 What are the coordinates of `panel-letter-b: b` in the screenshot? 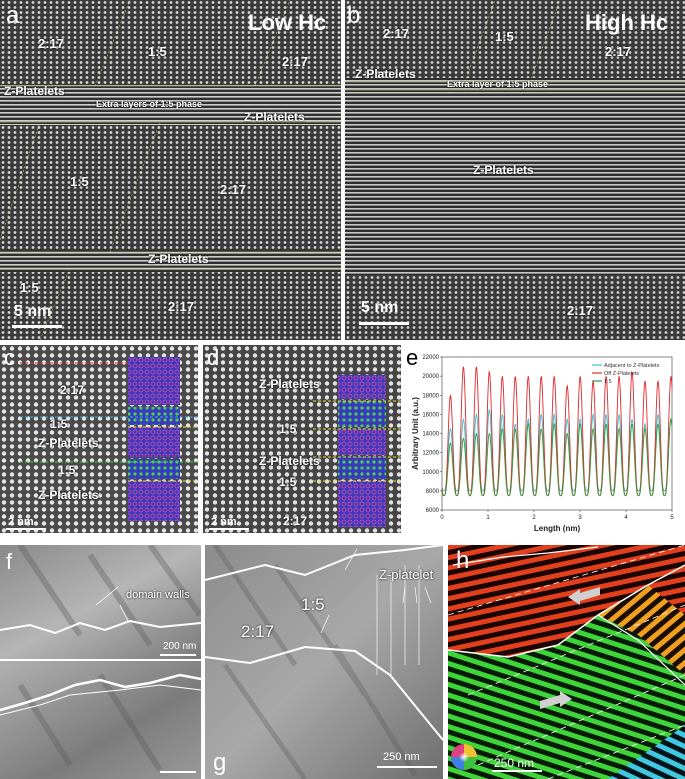 It's located at (354, 15).